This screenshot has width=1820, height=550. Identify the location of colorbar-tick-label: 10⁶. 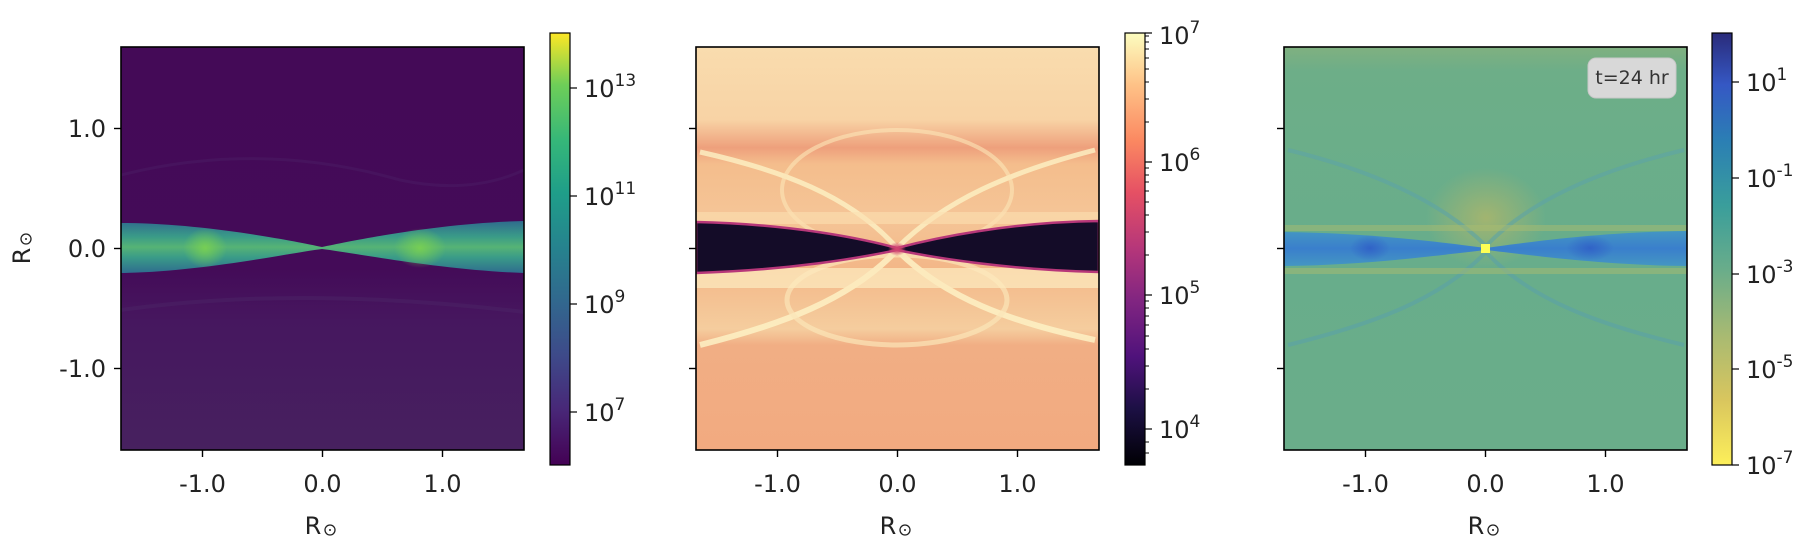
(1179, 161).